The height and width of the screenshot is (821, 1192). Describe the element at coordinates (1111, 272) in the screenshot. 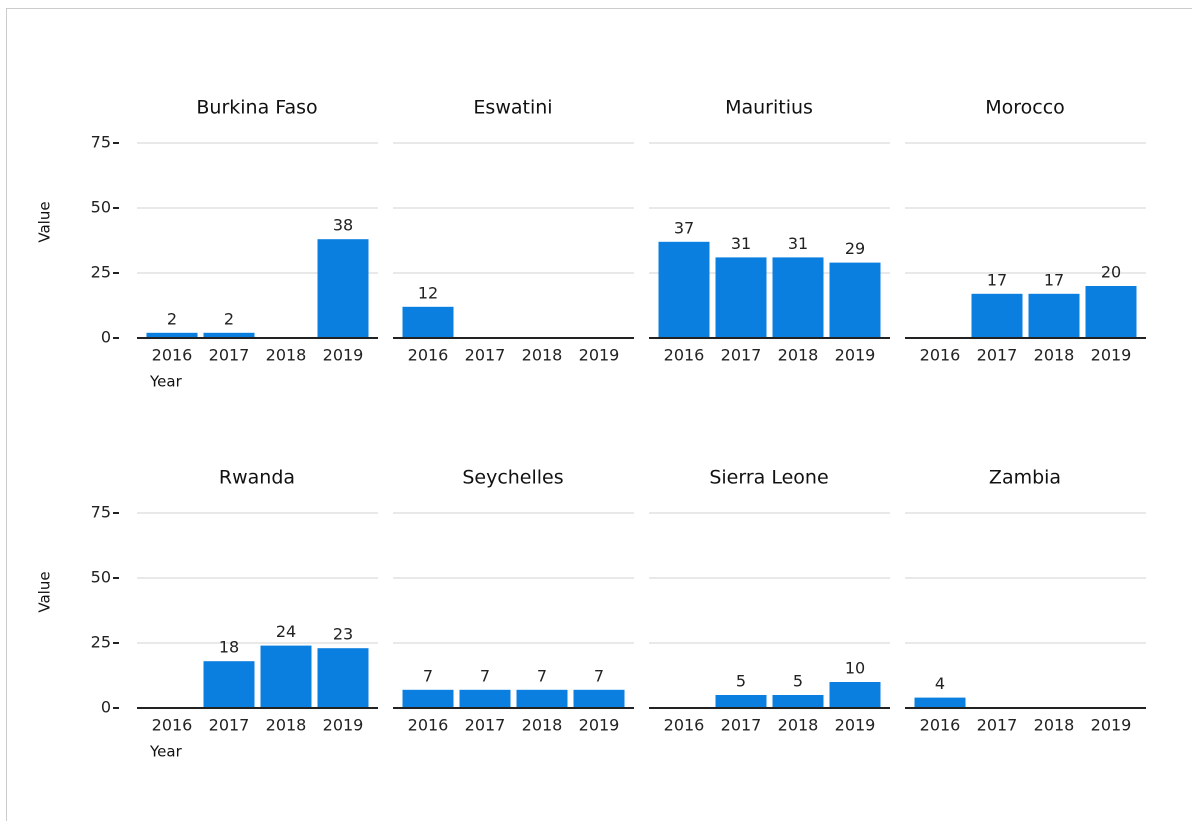

I see `value-label: 20` at that location.